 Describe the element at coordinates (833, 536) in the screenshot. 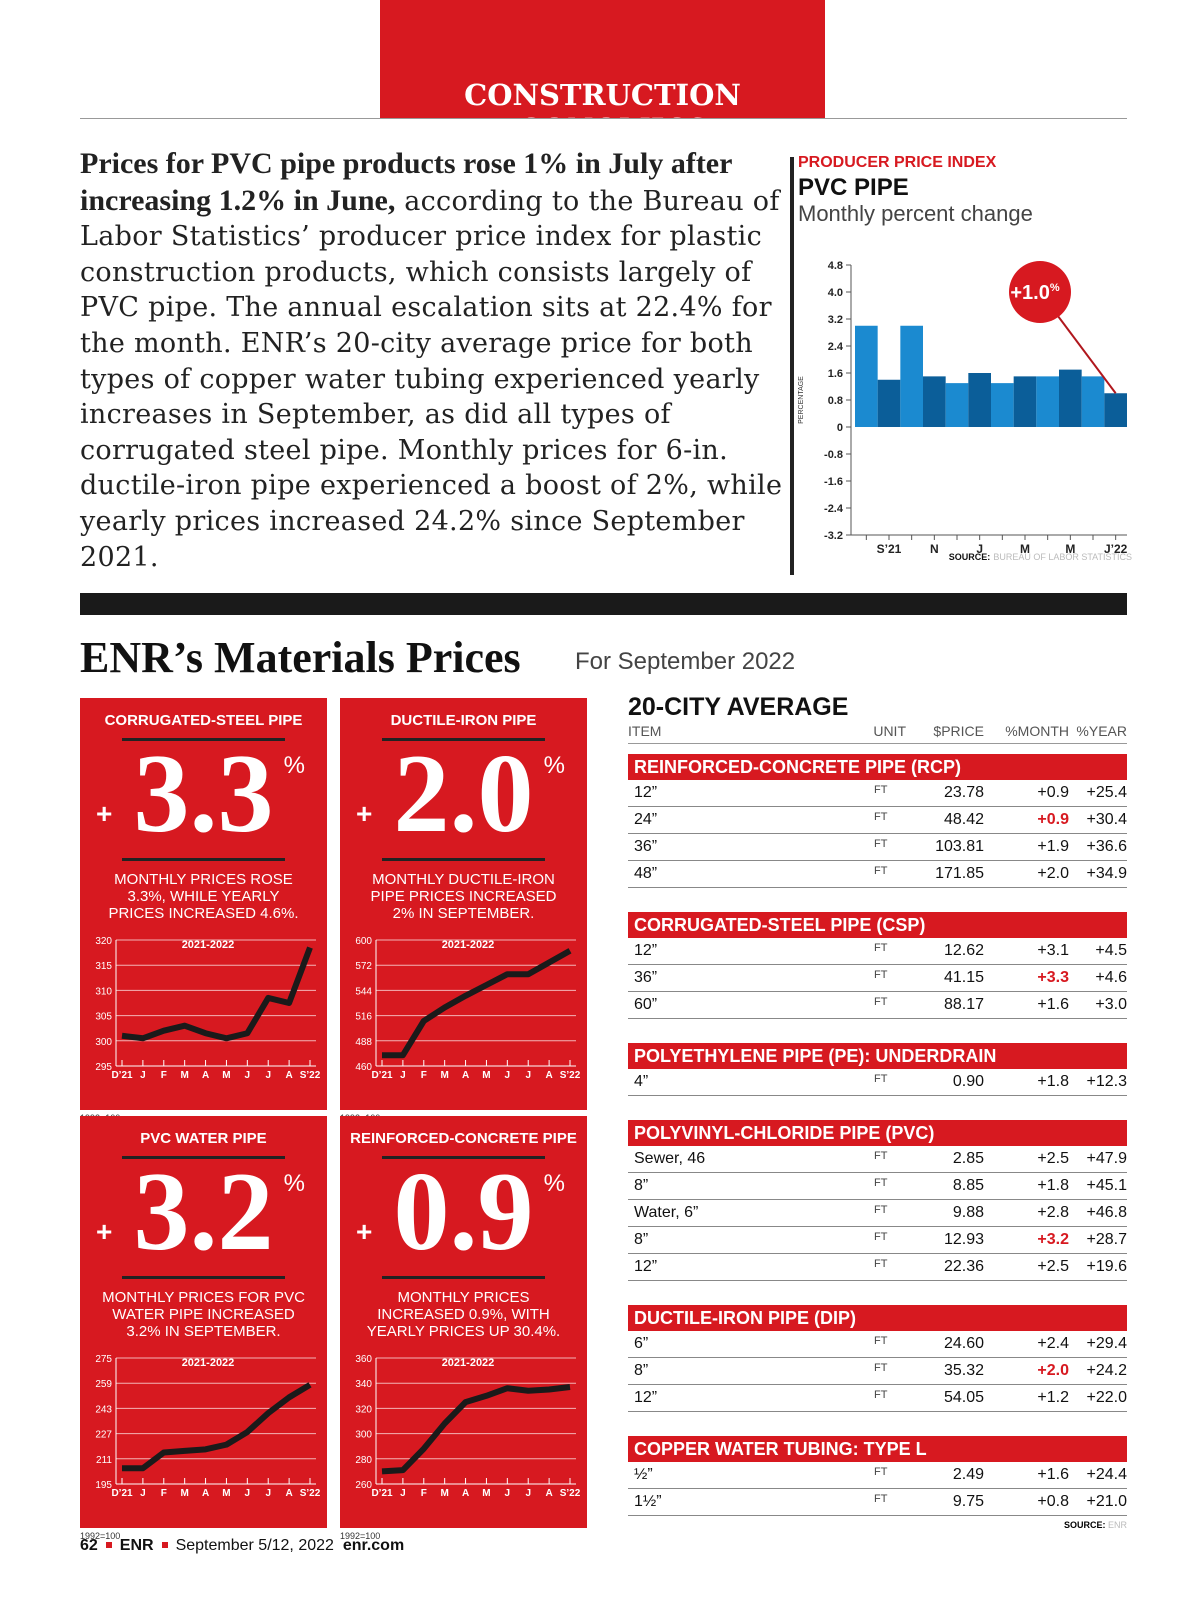

I see `y-tick-label: -3.2` at that location.